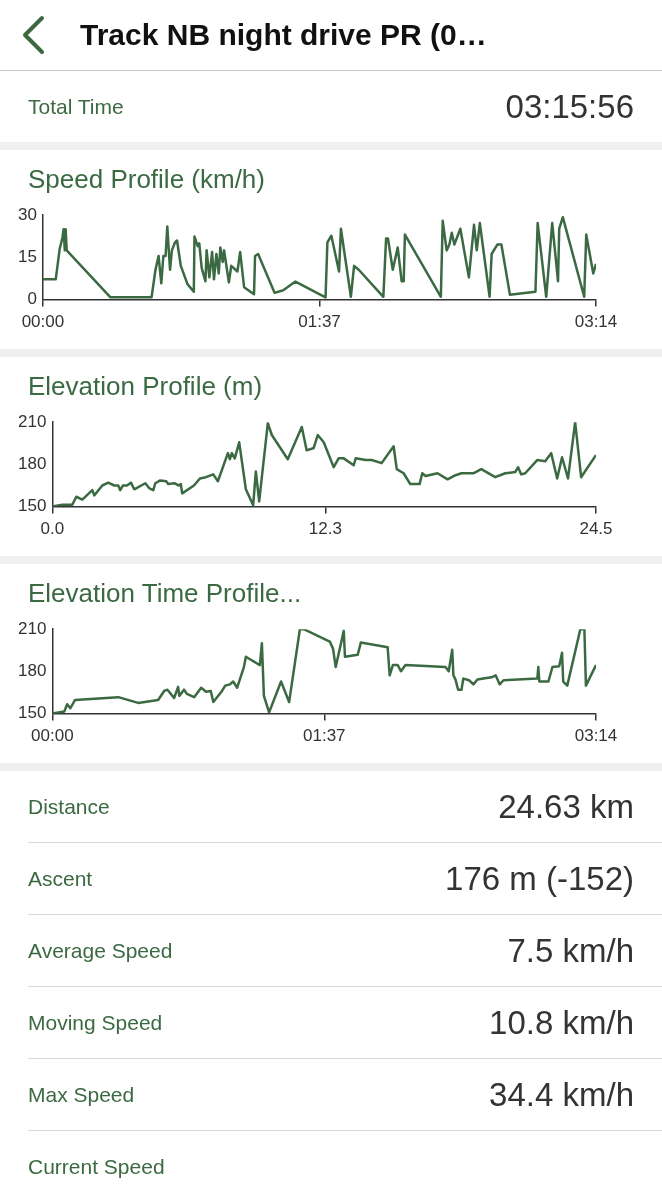 The image size is (662, 1200). Describe the element at coordinates (569, 106) in the screenshot. I see `text: 03:15:56` at that location.